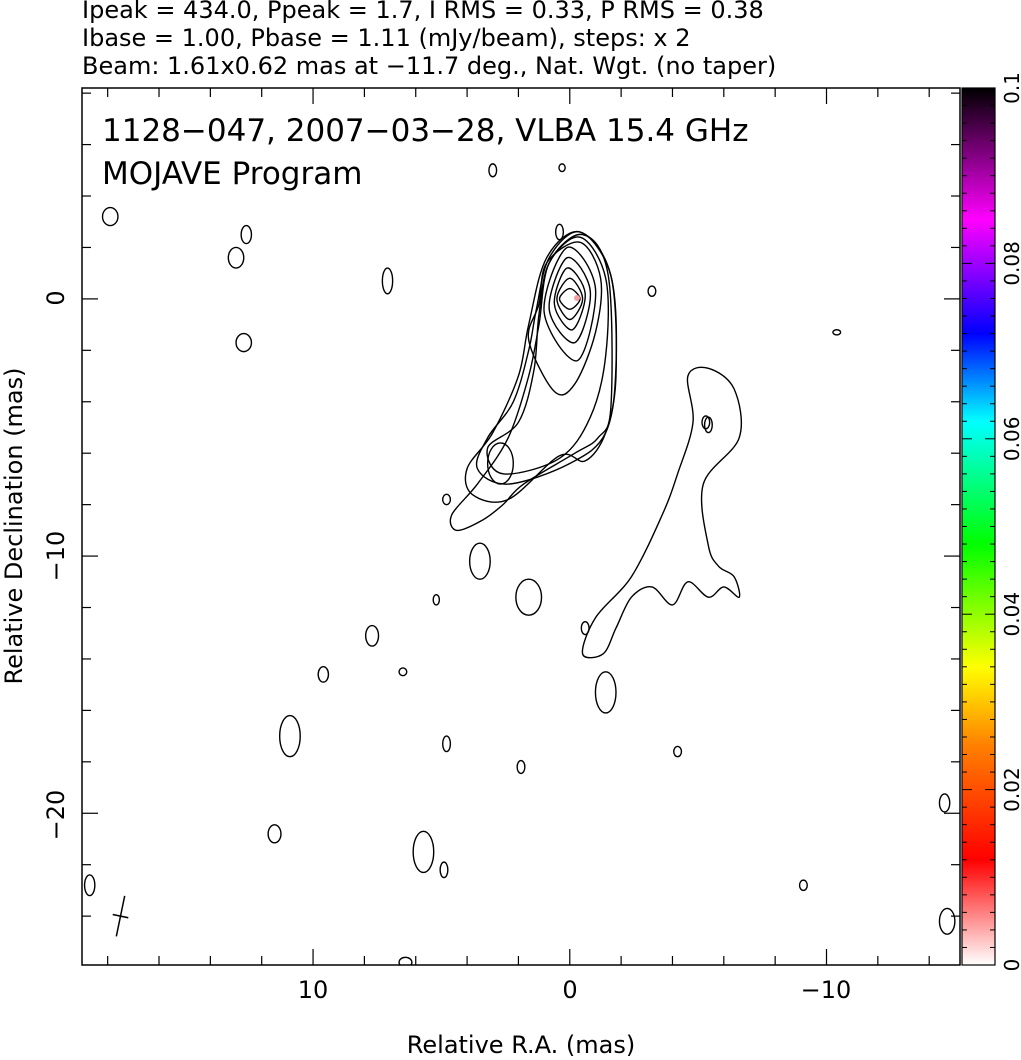 This screenshot has width=1021, height=1060. Describe the element at coordinates (56, 815) in the screenshot. I see `y-tick-label: −20` at that location.